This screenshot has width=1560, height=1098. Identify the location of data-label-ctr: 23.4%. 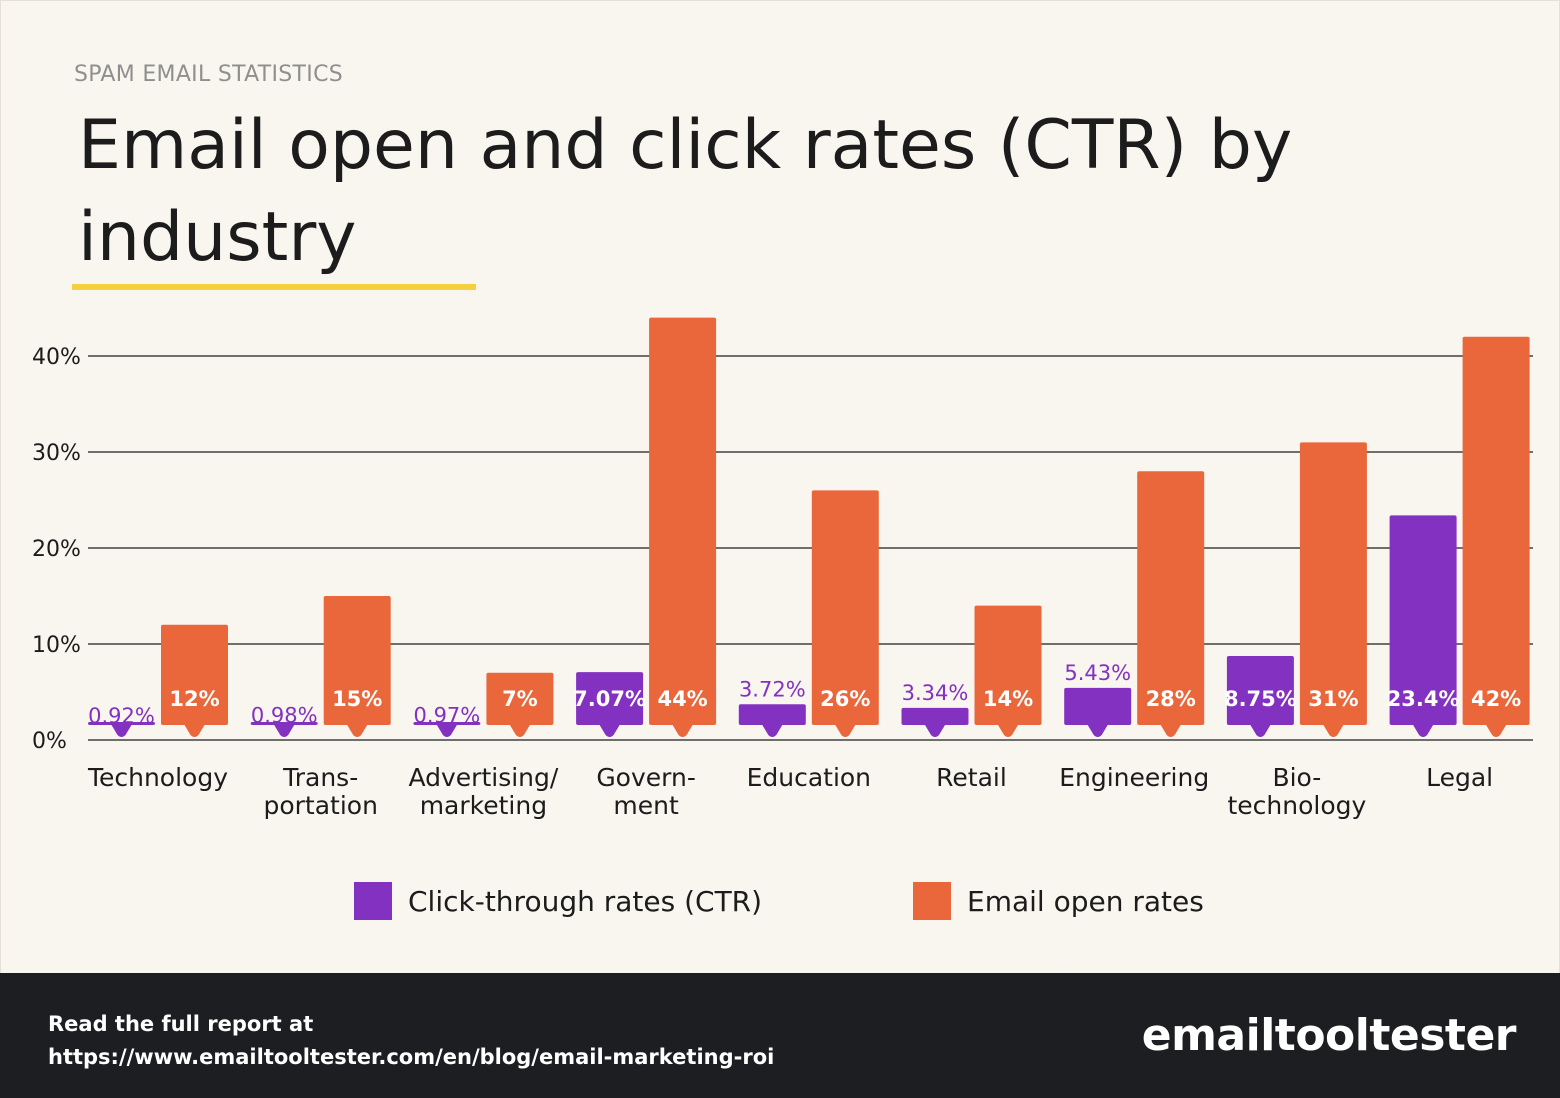
(1423, 699).